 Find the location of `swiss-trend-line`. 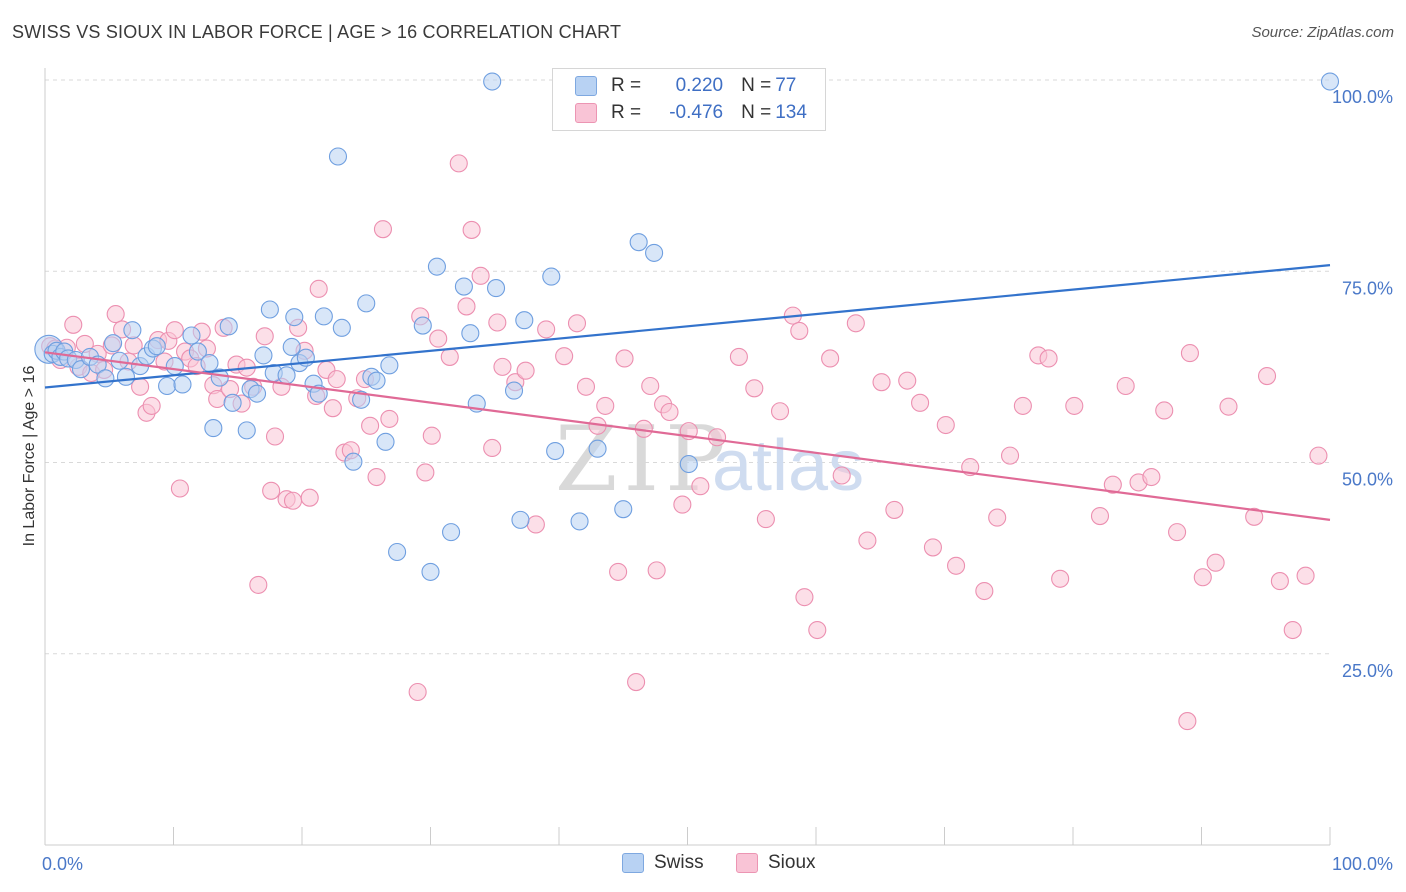

swiss-trend-line is located at coordinates (687, 326).